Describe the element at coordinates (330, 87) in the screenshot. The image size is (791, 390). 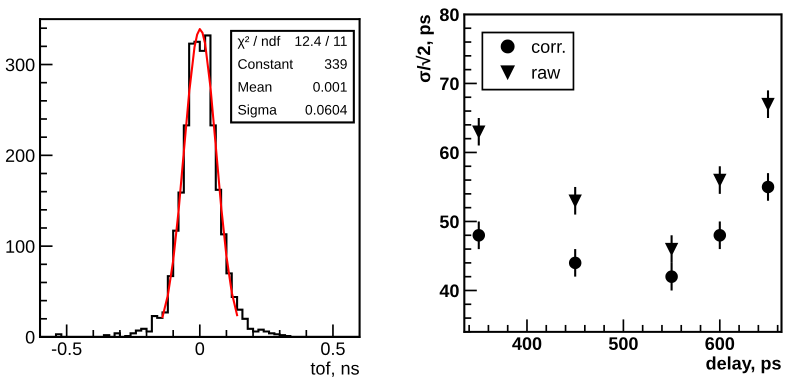
I see `annotation: 0.001` at that location.